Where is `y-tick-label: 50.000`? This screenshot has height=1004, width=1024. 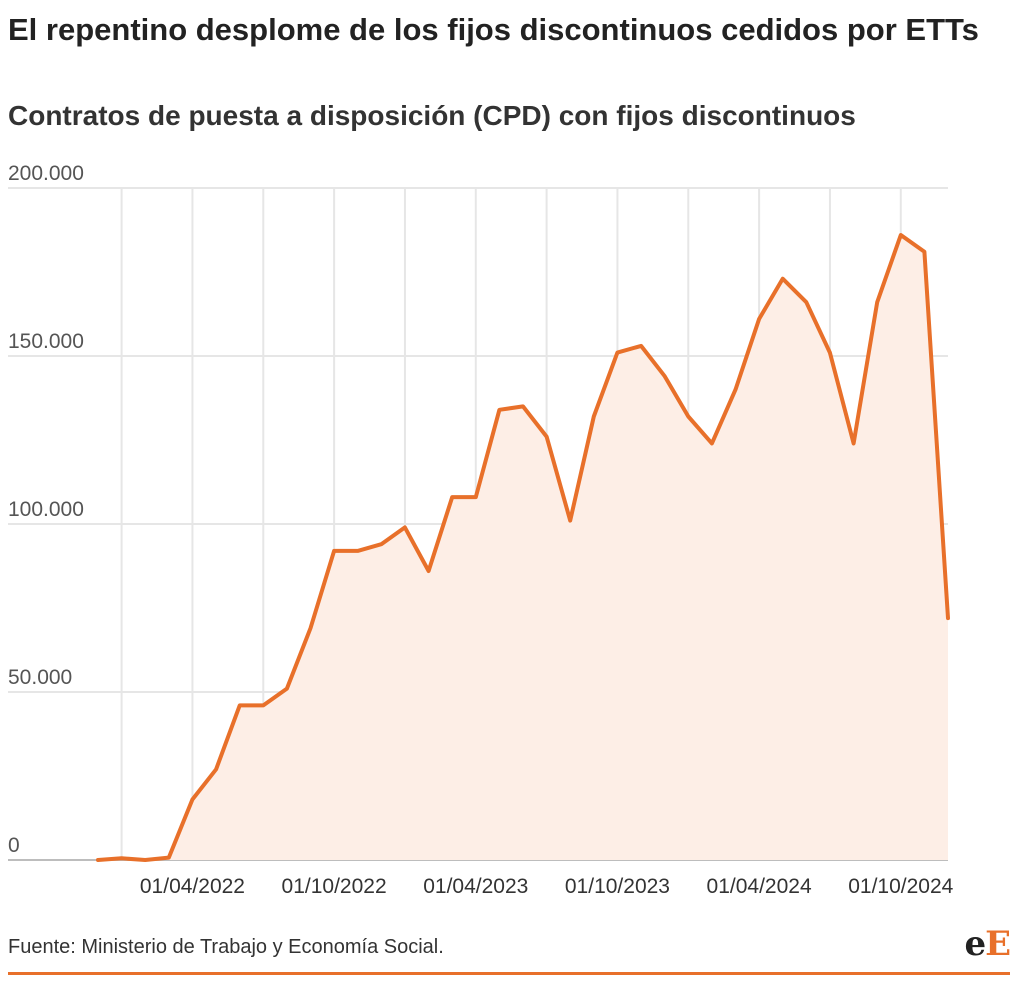
y-tick-label: 50.000 is located at coordinates (40, 677).